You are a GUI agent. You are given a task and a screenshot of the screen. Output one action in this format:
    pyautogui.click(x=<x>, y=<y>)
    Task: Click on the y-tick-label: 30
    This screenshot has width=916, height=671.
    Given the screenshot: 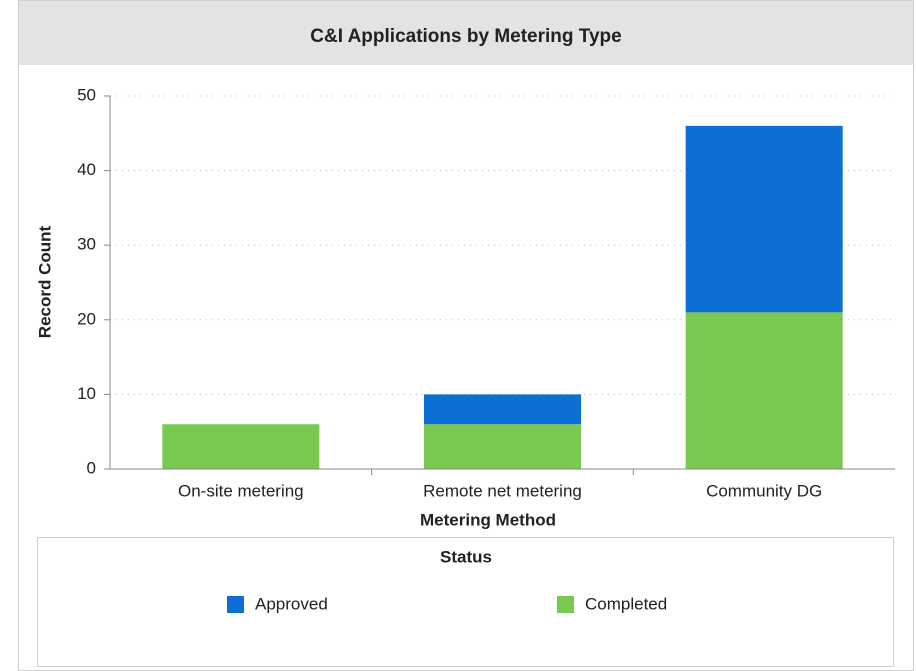 What is the action you would take?
    pyautogui.click(x=86, y=244)
    